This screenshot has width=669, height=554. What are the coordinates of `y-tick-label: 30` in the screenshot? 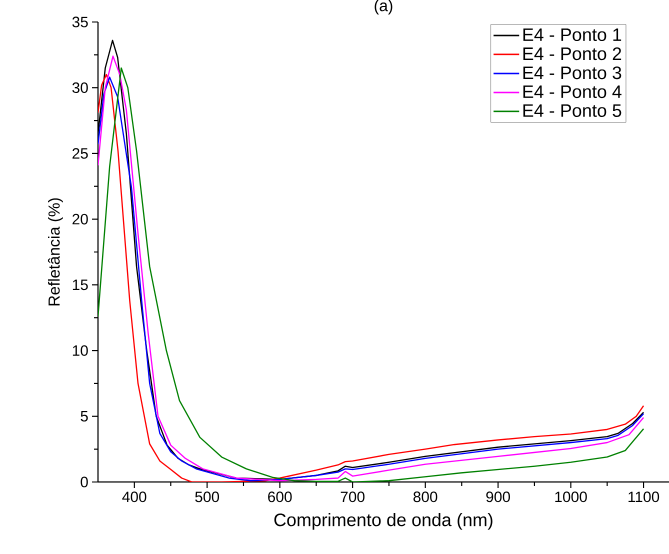 It's located at (80, 88).